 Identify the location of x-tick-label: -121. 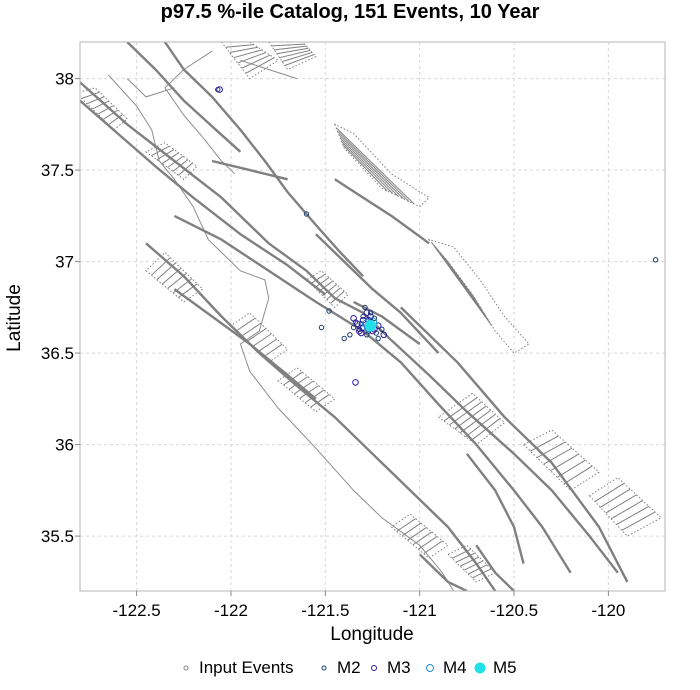
(420, 610).